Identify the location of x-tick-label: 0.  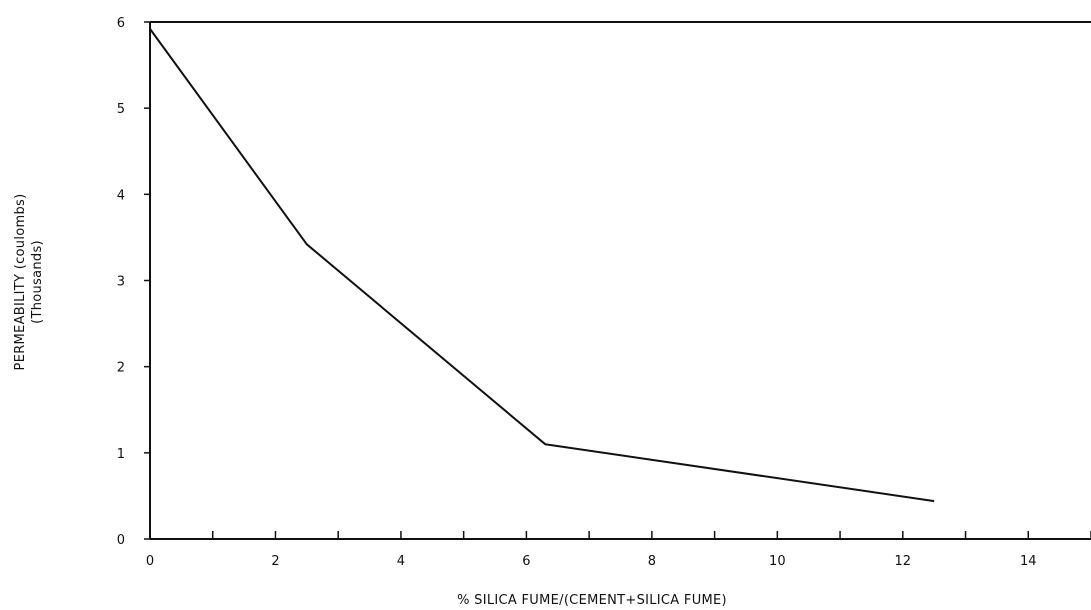
(150, 561).